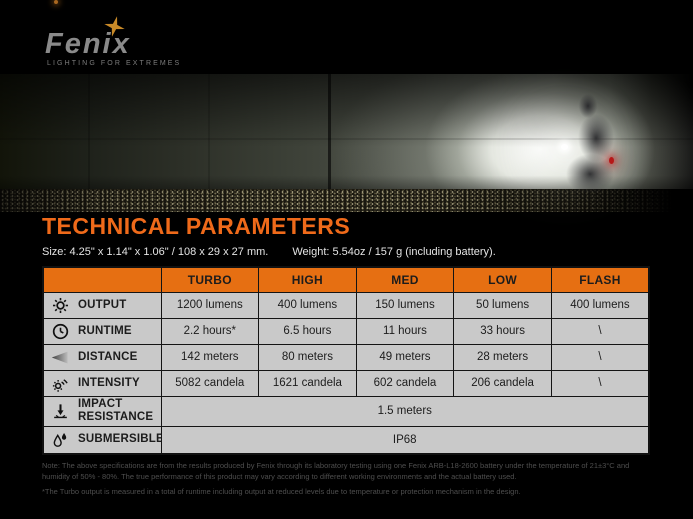 The height and width of the screenshot is (519, 693). I want to click on brand-tagline: LIGHTING FOR EXTREMES, so click(114, 63).